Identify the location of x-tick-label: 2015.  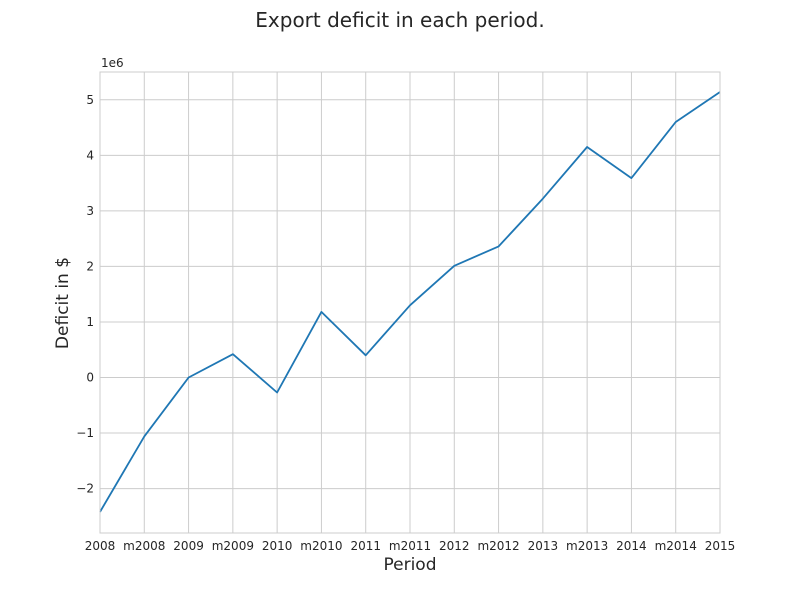
(720, 546).